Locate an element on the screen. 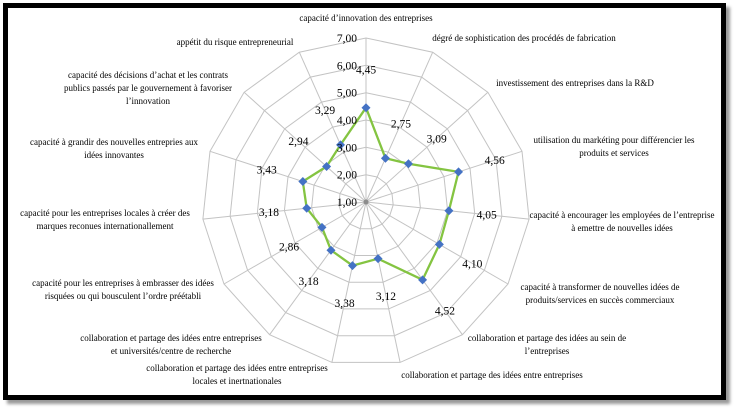 Image resolution: width=737 pixels, height=411 pixels. data-label: 3,09 is located at coordinates (437, 139).